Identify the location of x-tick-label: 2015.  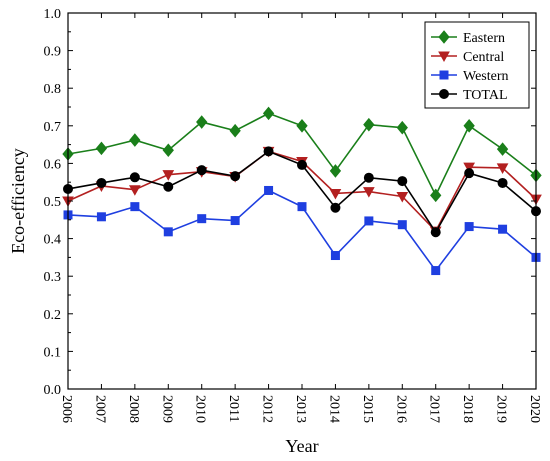
(367, 409).